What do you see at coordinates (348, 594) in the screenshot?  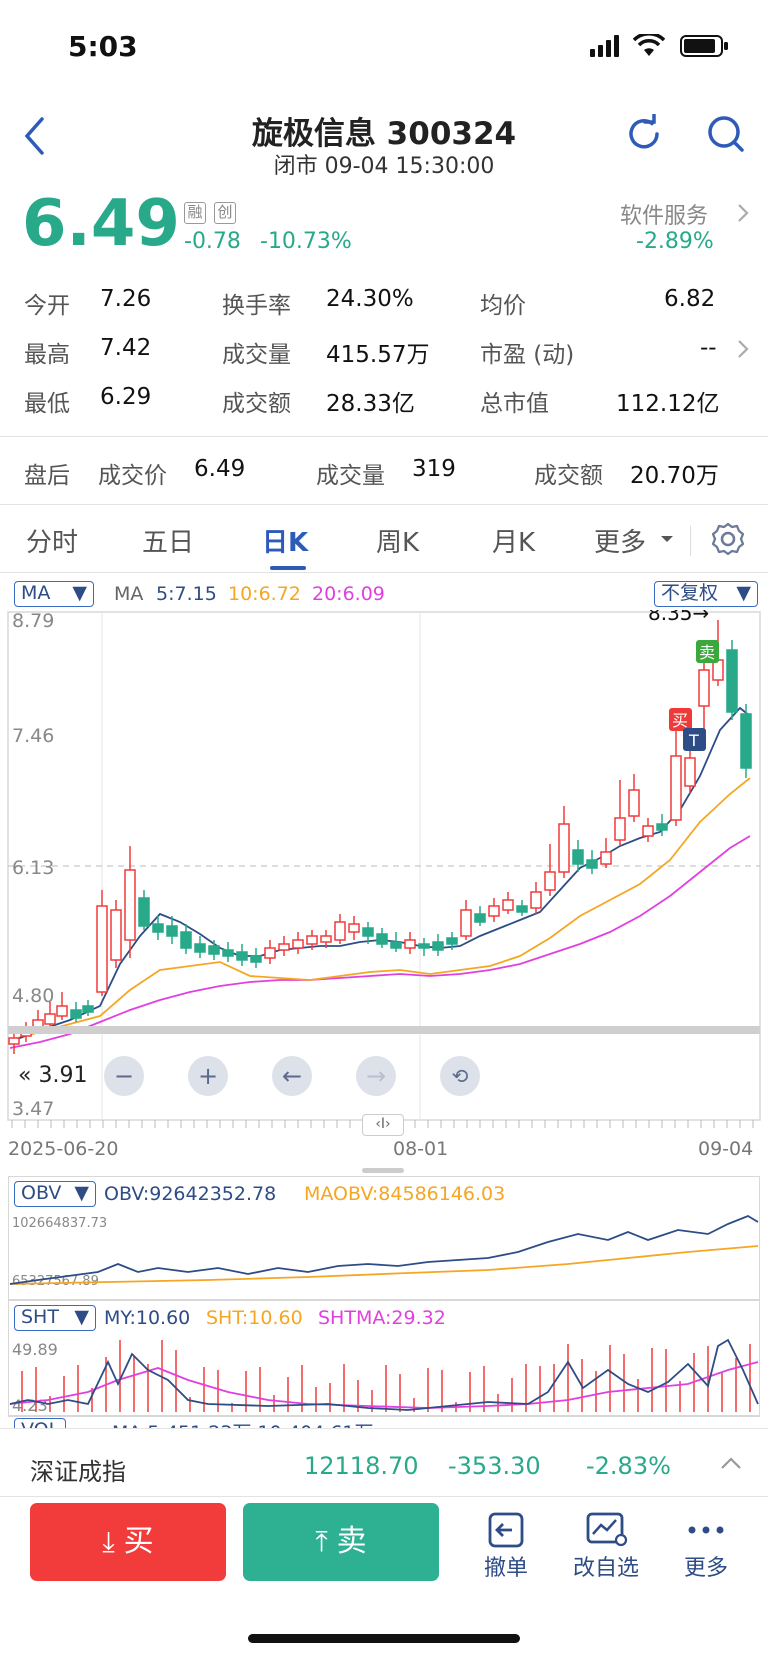 I see `ma20-value: 20:6.09` at bounding box center [348, 594].